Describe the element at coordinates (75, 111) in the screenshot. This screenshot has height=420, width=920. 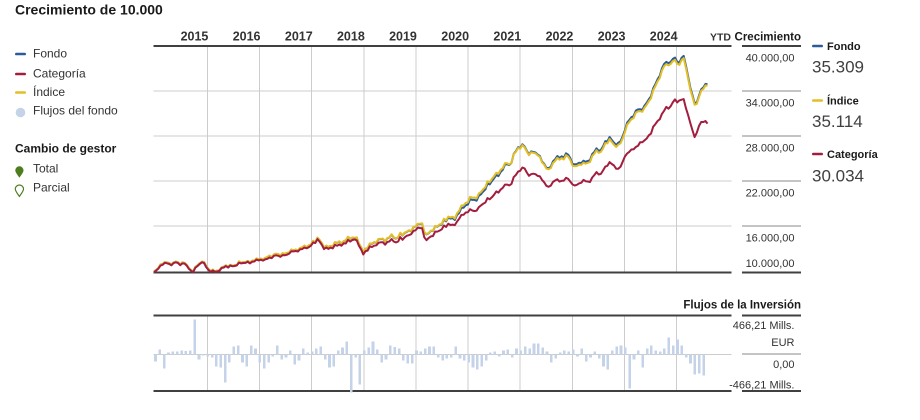
I see `svg-text: Flujos del fondo` at that location.